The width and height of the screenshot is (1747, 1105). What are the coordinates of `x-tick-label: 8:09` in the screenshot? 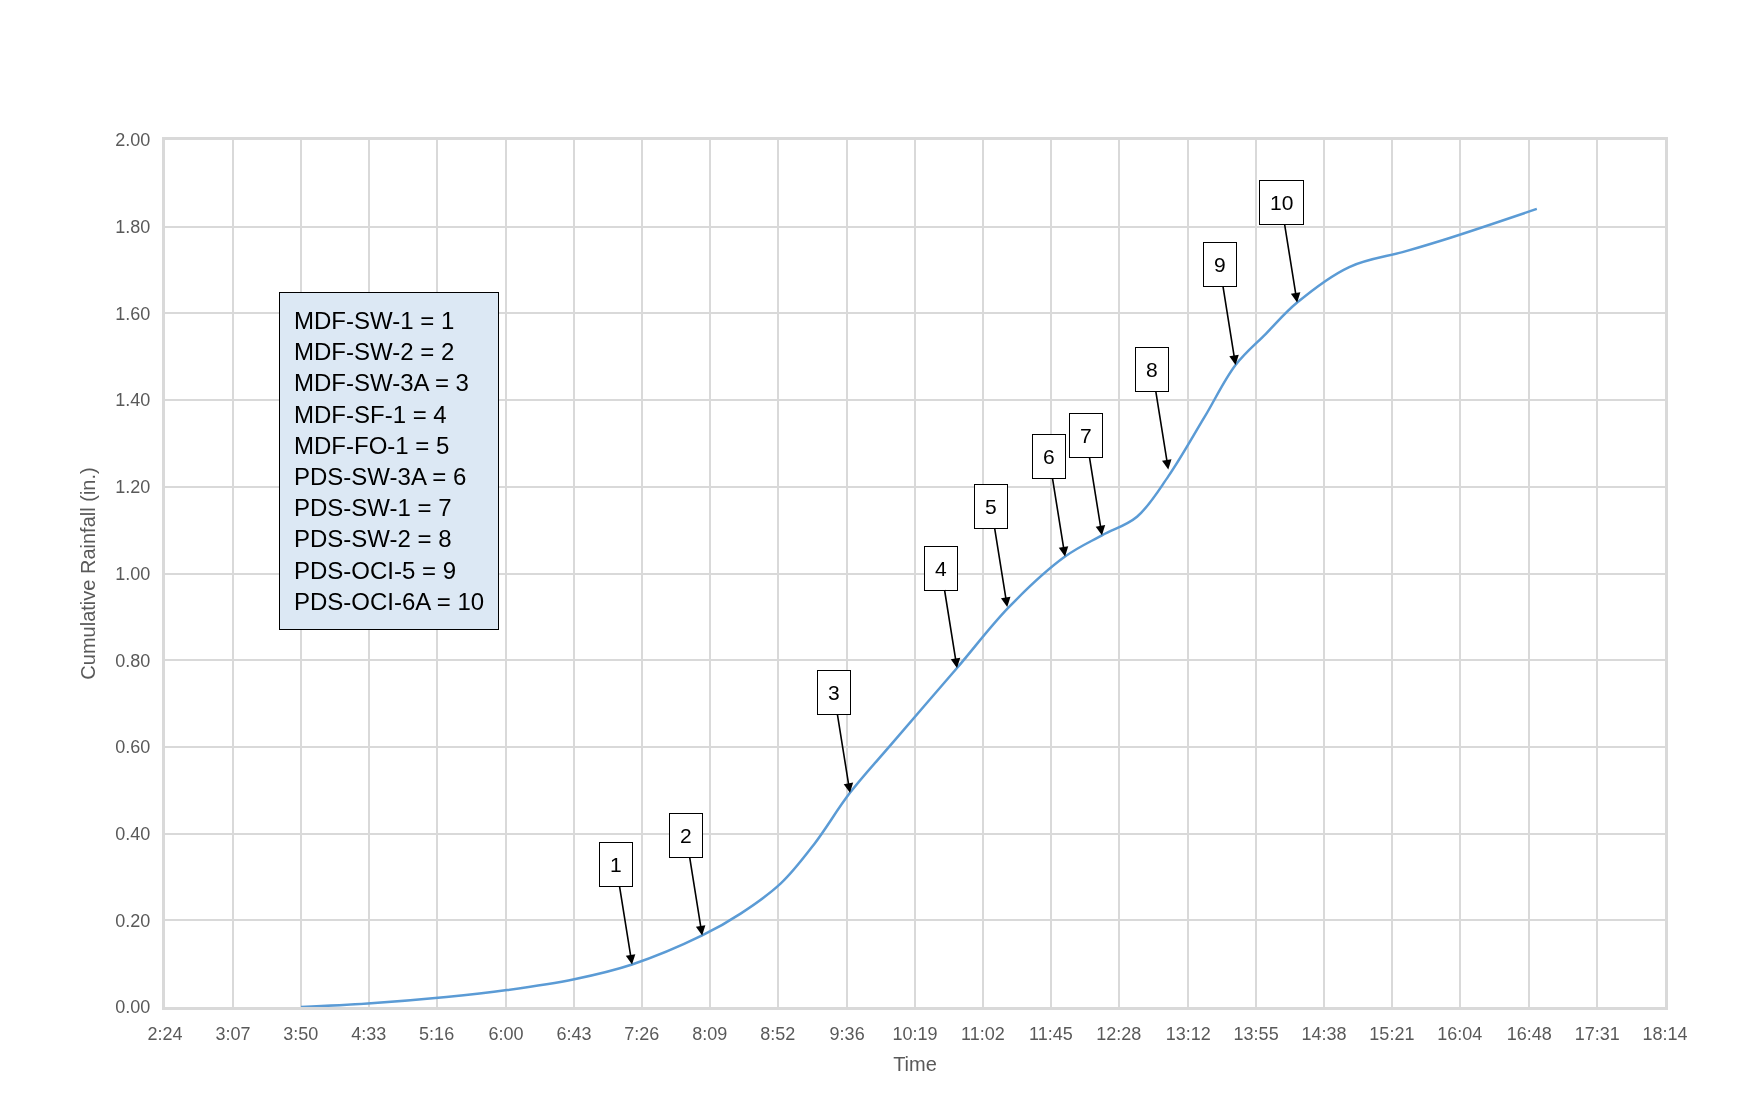 It's located at (710, 1033).